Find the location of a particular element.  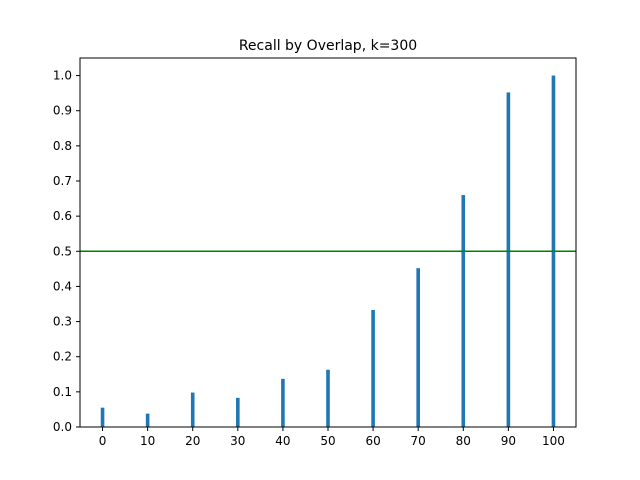

y-tick-label: 0.1 is located at coordinates (62, 392).